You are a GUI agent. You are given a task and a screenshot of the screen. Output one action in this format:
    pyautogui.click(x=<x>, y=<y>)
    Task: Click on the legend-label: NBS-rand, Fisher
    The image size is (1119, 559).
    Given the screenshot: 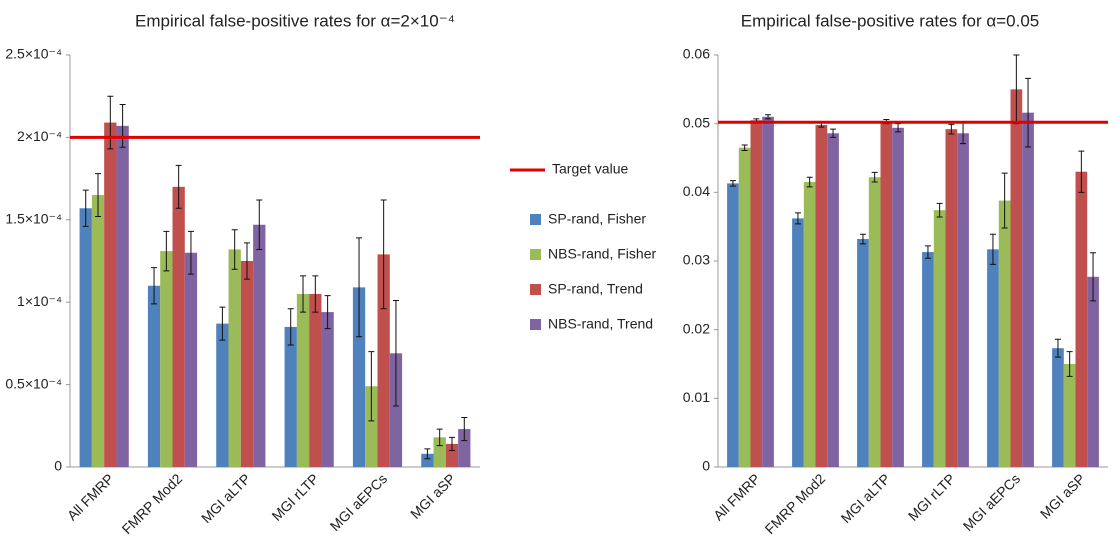 What is the action you would take?
    pyautogui.click(x=602, y=254)
    